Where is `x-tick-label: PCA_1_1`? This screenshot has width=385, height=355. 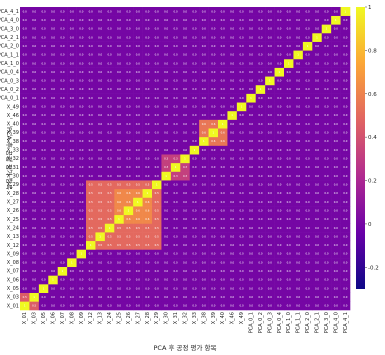 x-tick-label: PCA_1_1 is located at coordinates (299, 322).